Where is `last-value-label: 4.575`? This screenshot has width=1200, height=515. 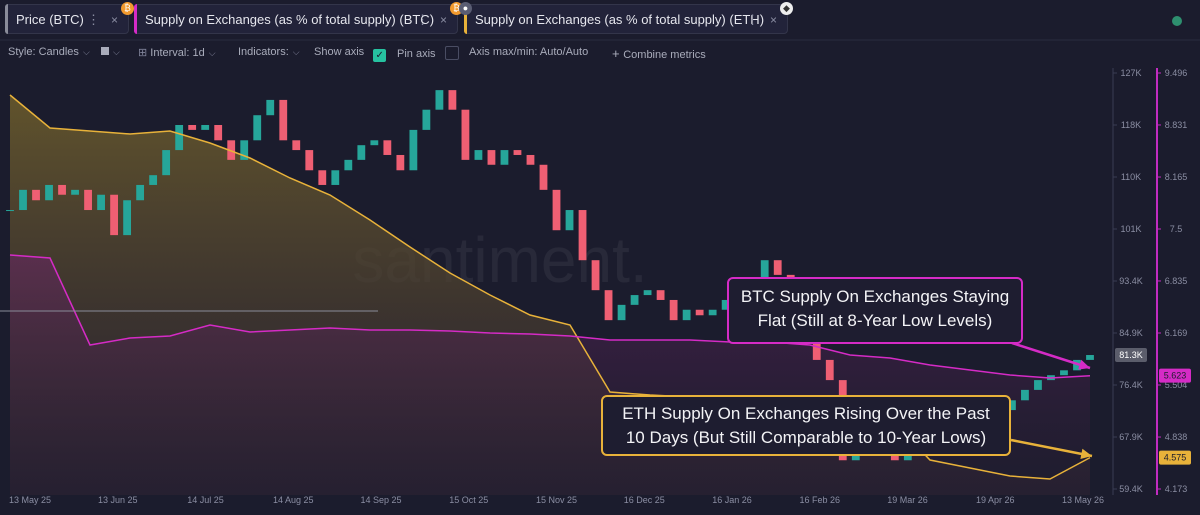
last-value-label: 4.575 is located at coordinates (1175, 458).